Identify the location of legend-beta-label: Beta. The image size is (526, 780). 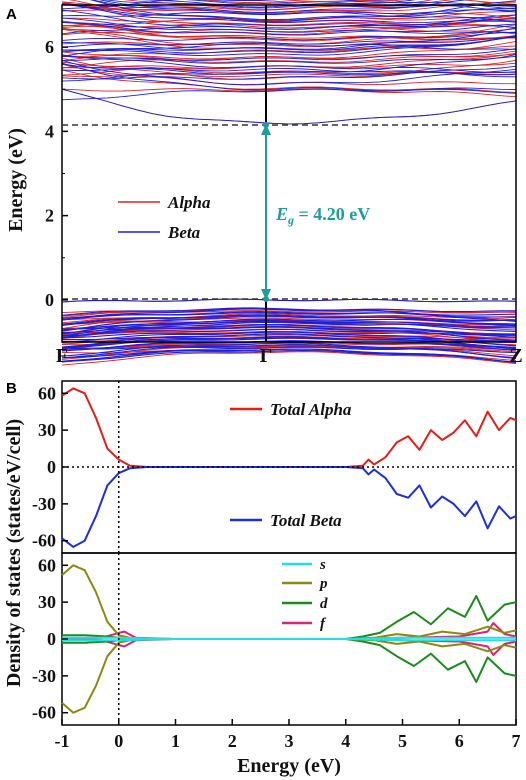
(184, 232).